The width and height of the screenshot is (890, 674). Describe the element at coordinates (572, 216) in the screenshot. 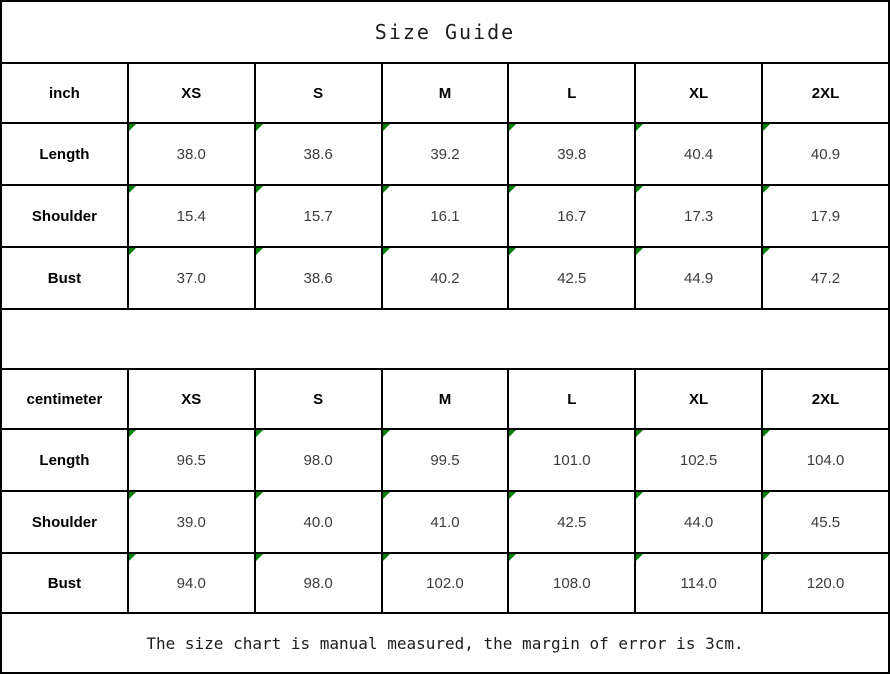

I see `table-cell: 16.7` at that location.